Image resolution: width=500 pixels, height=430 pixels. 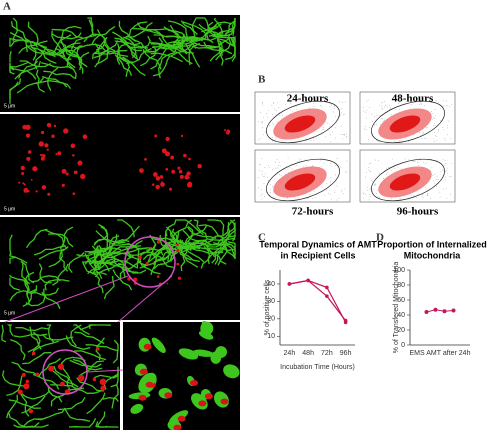 What do you see at coordinates (318, 244) in the screenshot?
I see `chart-title: Temporal Dynamics of AMT` at bounding box center [318, 244].